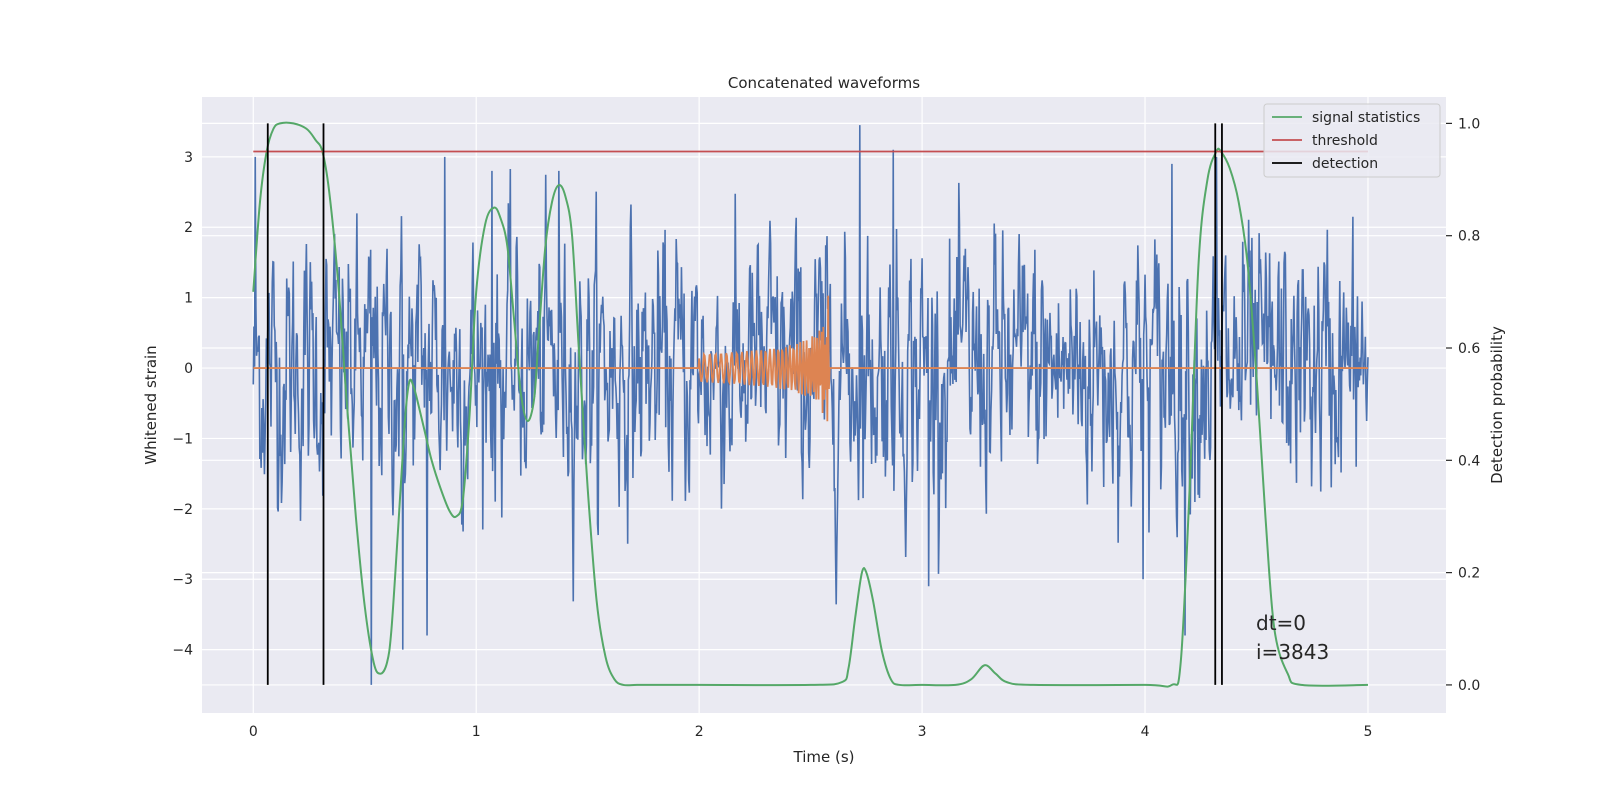 Image resolution: width=1600 pixels, height=800 pixels. What do you see at coordinates (1281, 623) in the screenshot?
I see `annotation-dt: dt=0` at bounding box center [1281, 623].